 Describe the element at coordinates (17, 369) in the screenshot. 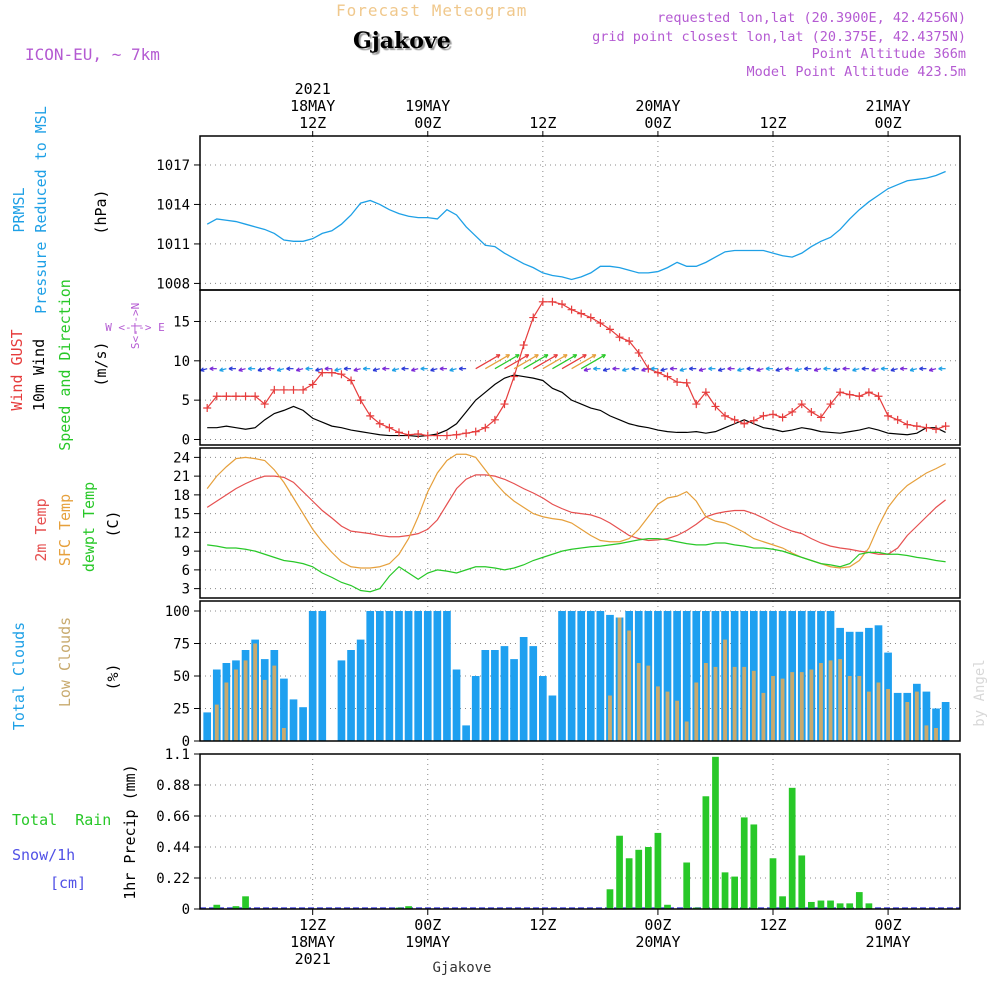

I see `wind-gust-label: Wind GUST` at that location.